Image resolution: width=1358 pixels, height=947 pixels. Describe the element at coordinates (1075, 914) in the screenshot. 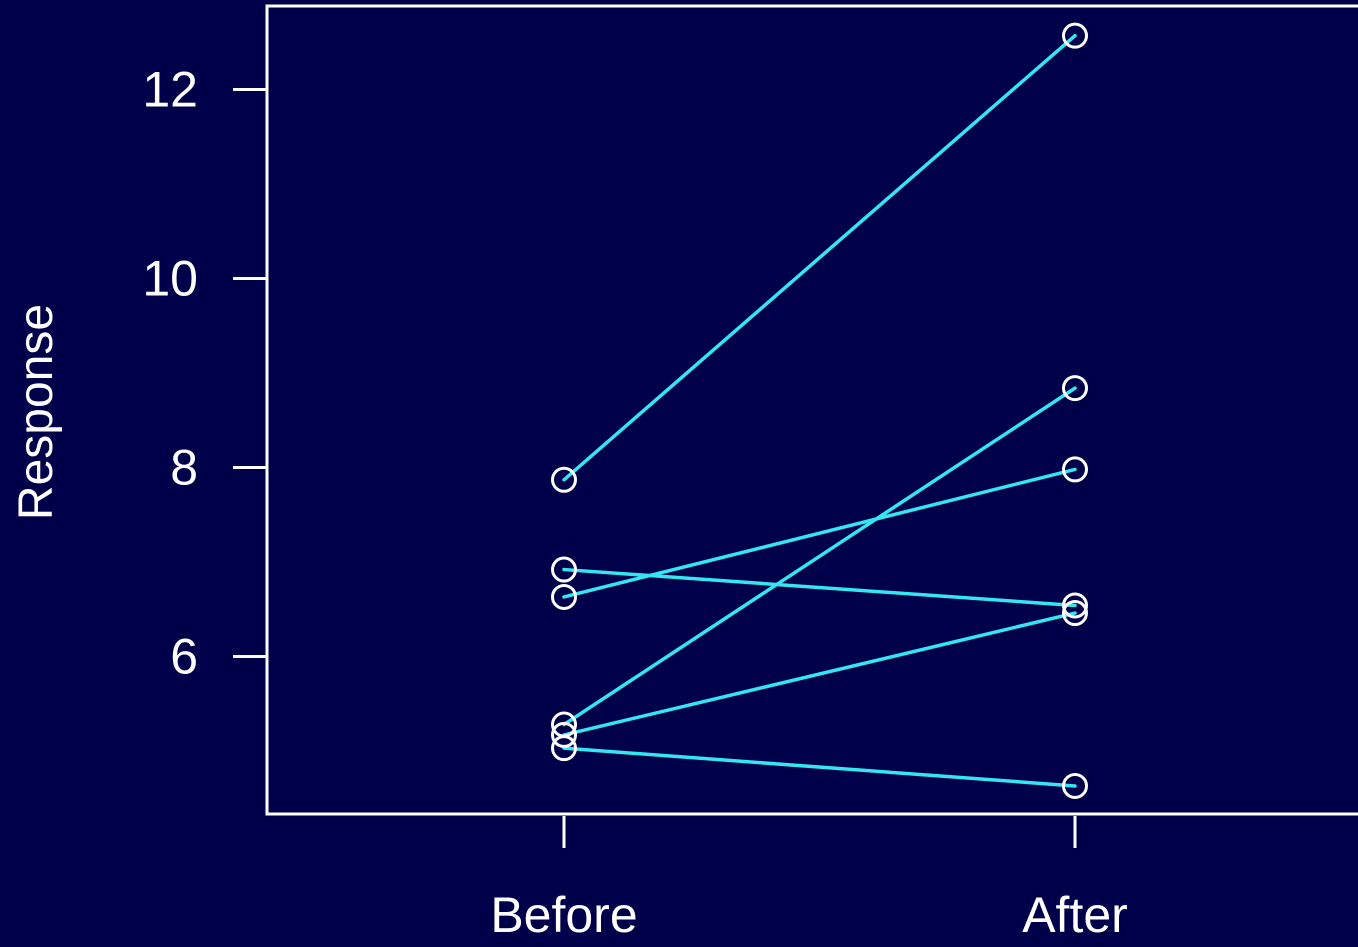

I see `x-category-label: After` at that location.